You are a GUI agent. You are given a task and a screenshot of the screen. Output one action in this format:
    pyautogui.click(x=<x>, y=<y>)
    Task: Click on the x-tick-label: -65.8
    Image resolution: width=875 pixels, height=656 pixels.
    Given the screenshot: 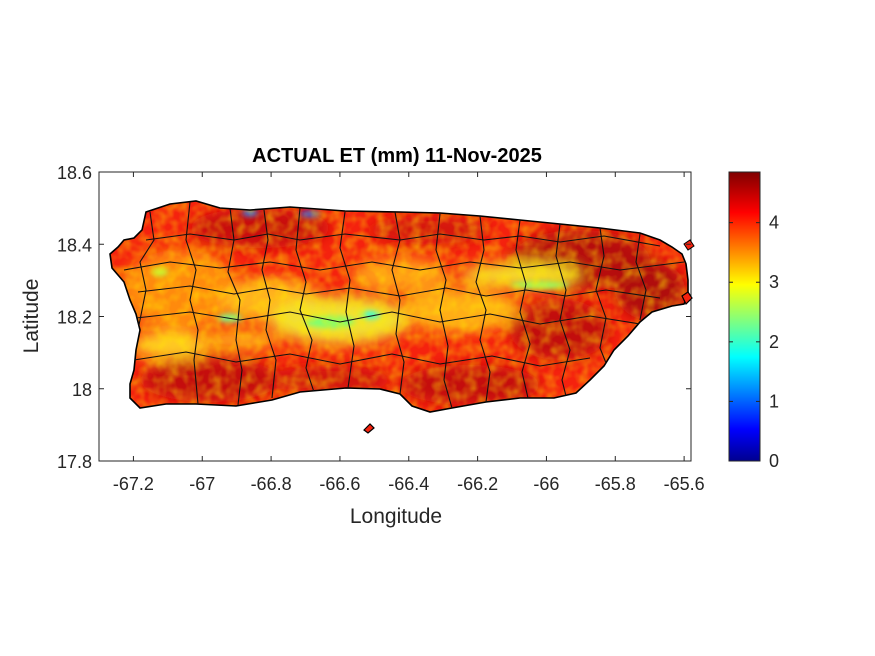 What is the action you would take?
    pyautogui.click(x=615, y=484)
    